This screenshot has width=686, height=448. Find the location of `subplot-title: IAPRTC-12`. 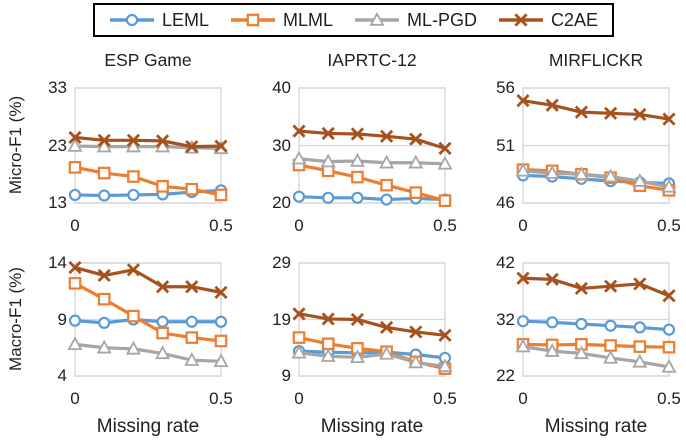

subplot-title: IAPRTC-12 is located at coordinates (372, 60).